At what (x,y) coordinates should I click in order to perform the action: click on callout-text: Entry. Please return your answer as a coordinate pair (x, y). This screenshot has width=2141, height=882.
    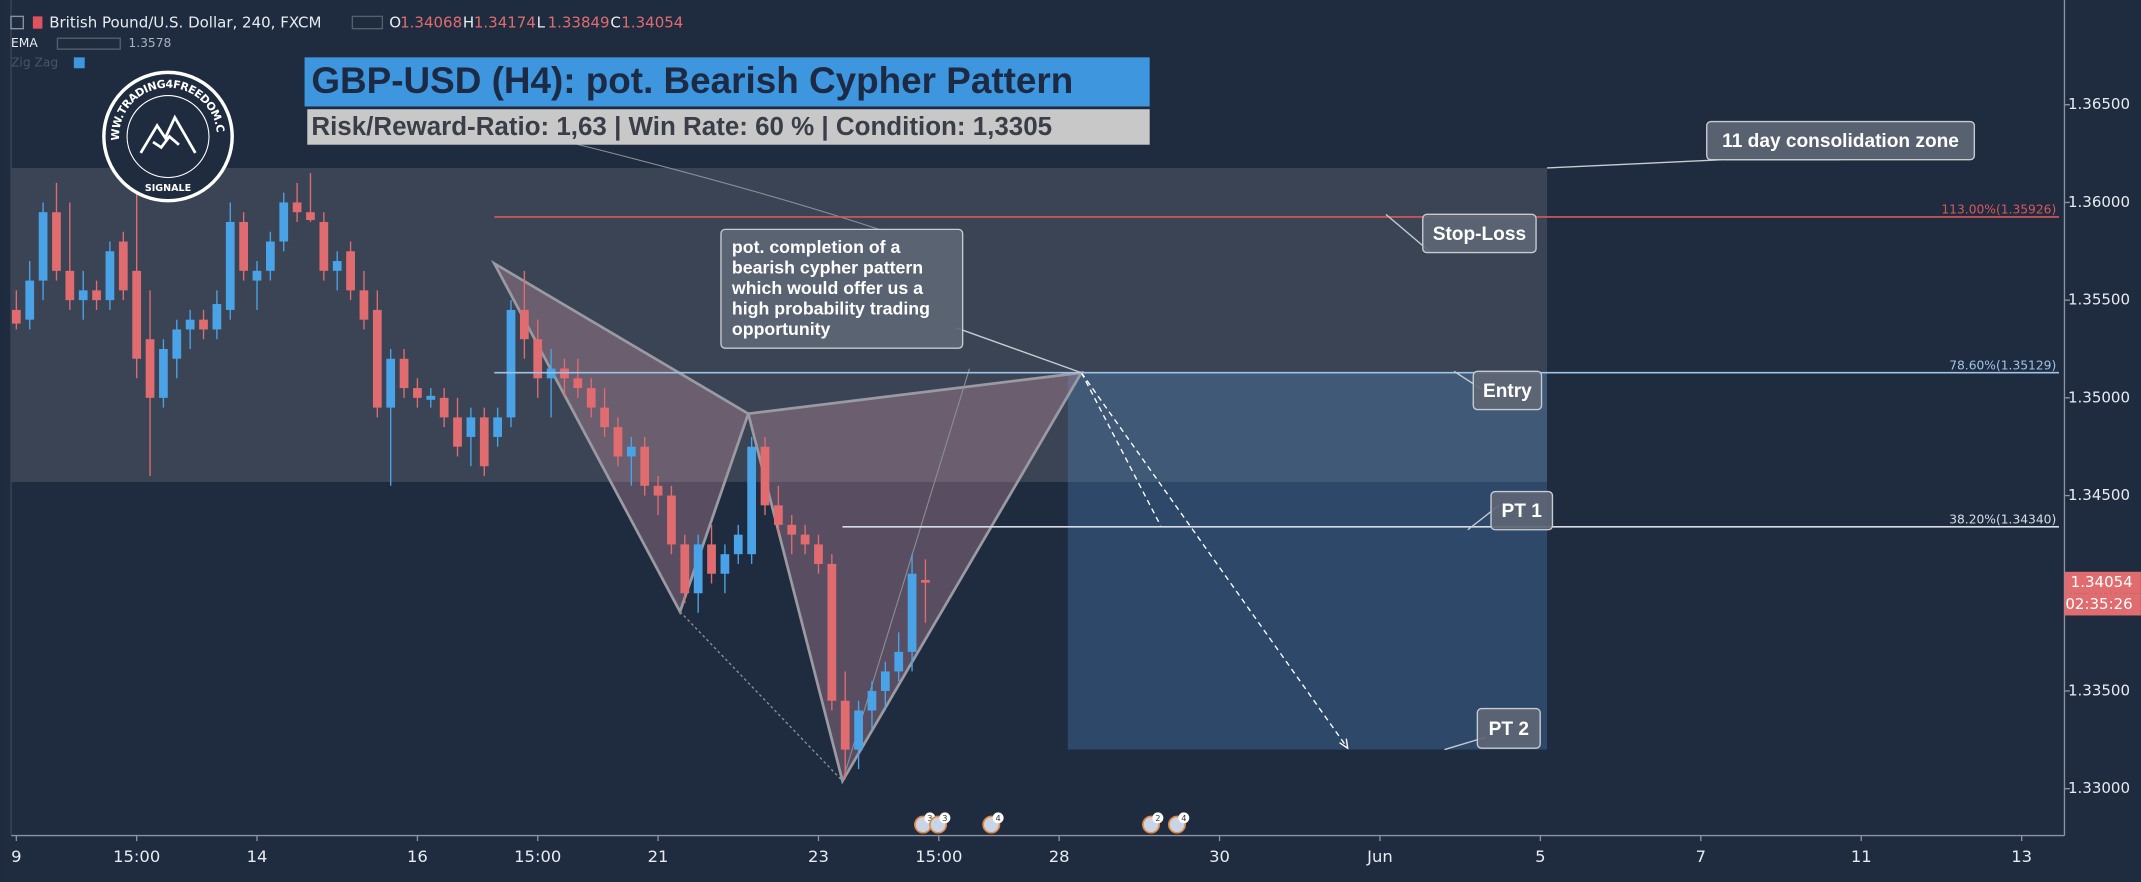
    Looking at the image, I should click on (1507, 391).